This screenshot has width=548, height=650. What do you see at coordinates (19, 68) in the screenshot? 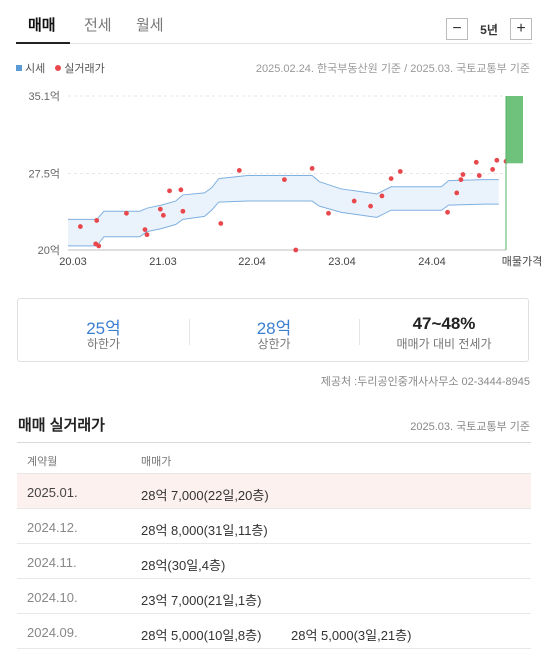
I see `market-price-legend-swatch` at bounding box center [19, 68].